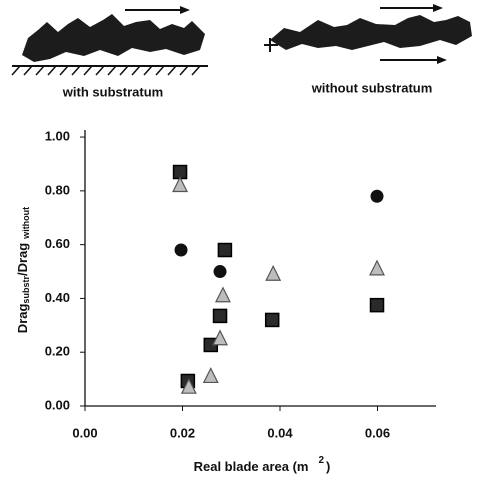 This screenshot has height=483, width=479. Describe the element at coordinates (57, 297) in the screenshot. I see `y-tick-label: 0.40` at that location.